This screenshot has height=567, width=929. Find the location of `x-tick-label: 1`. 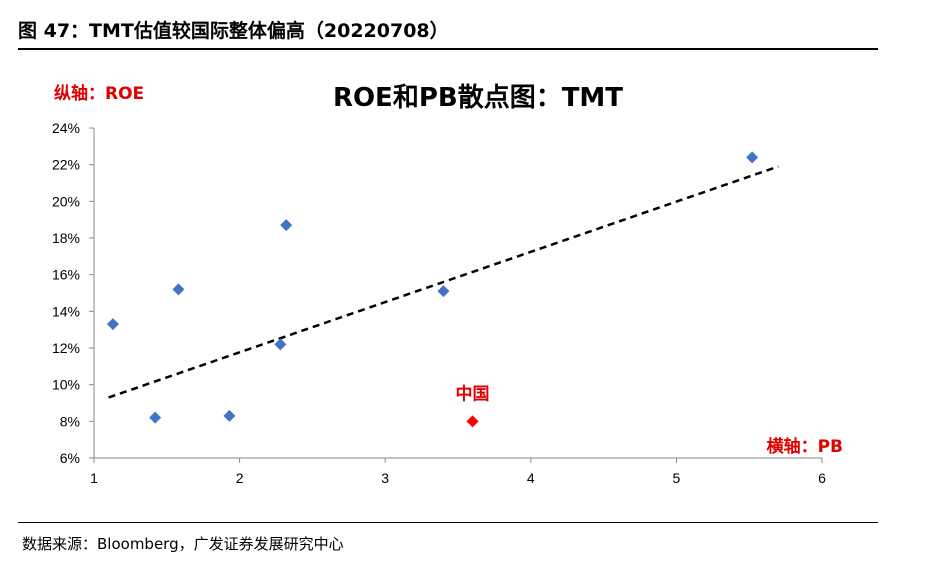

x-tick-label: 1 is located at coordinates (94, 478).